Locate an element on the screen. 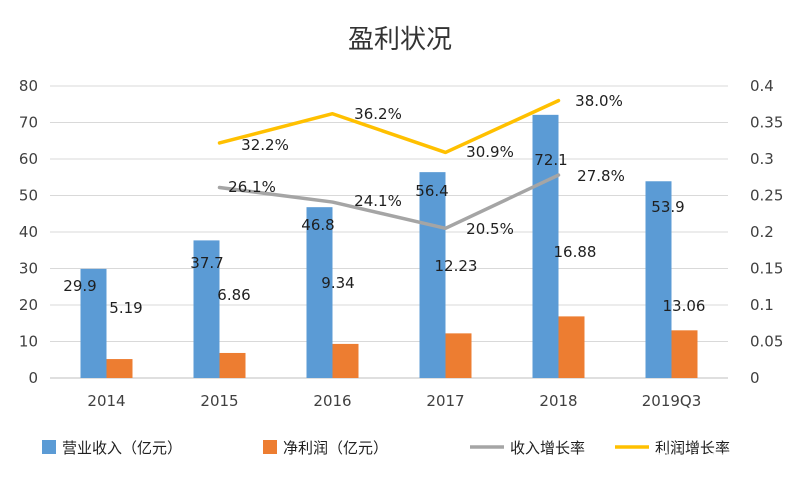 Image resolution: width=800 pixels, height=480 pixels. y-tick-label: 40 is located at coordinates (28, 232).